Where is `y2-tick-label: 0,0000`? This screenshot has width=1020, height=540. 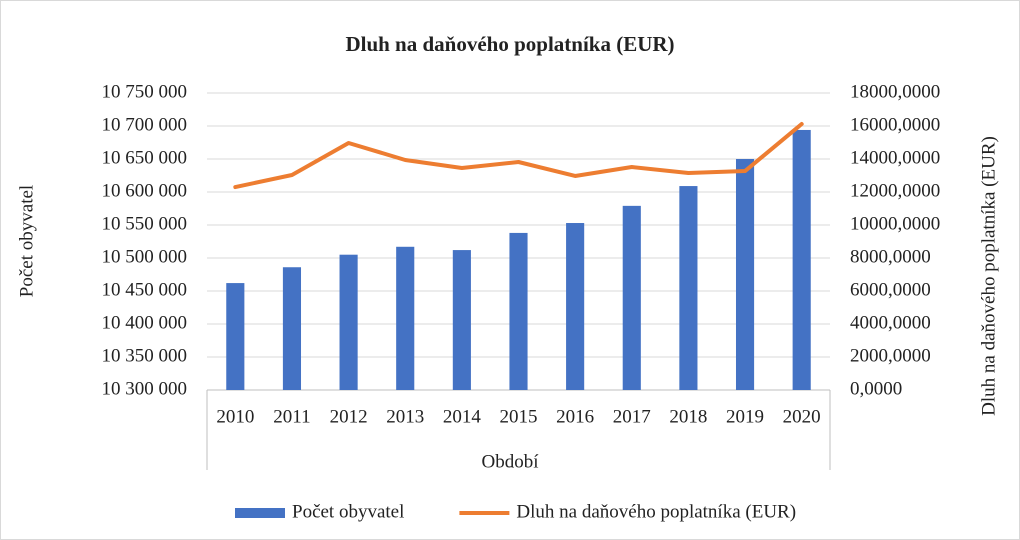
y2-tick-label: 0,0000 is located at coordinates (876, 388).